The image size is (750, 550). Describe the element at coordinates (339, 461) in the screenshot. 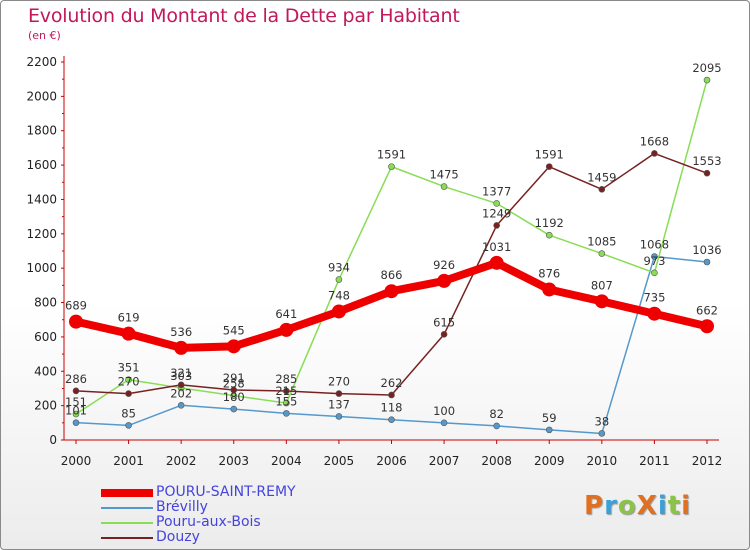

I see `x-tick-label: 2005` at that location.